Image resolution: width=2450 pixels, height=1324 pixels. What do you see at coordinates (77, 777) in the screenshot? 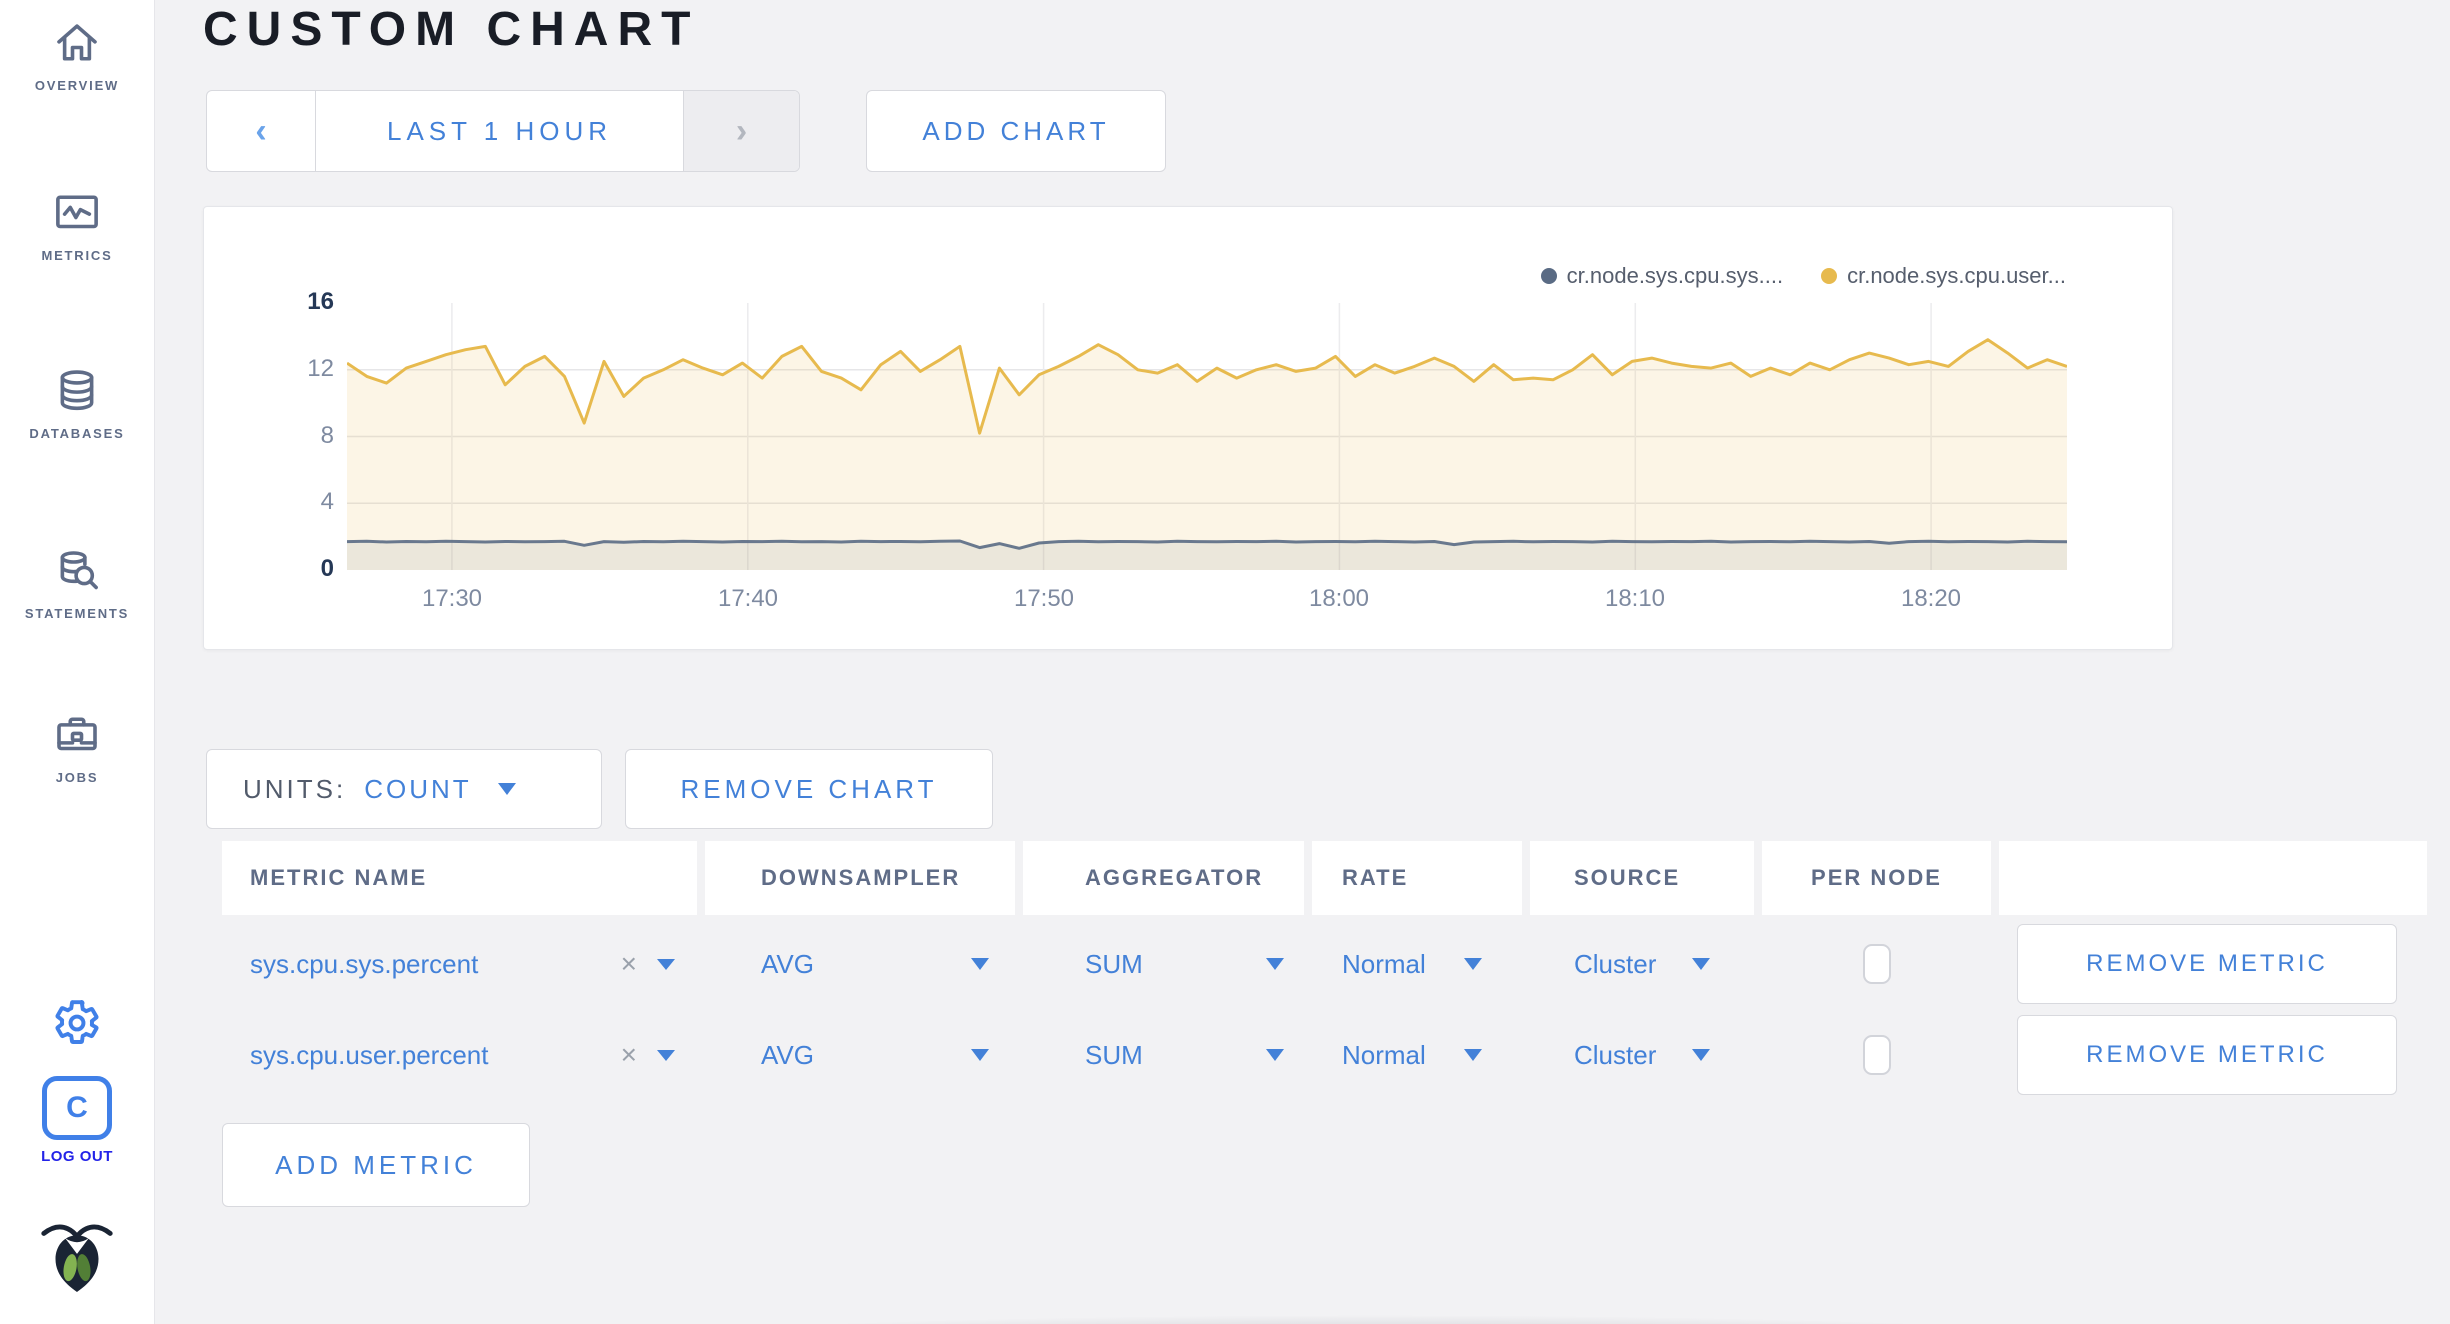
I see `sidebar-item-label: JOBS` at bounding box center [77, 777].